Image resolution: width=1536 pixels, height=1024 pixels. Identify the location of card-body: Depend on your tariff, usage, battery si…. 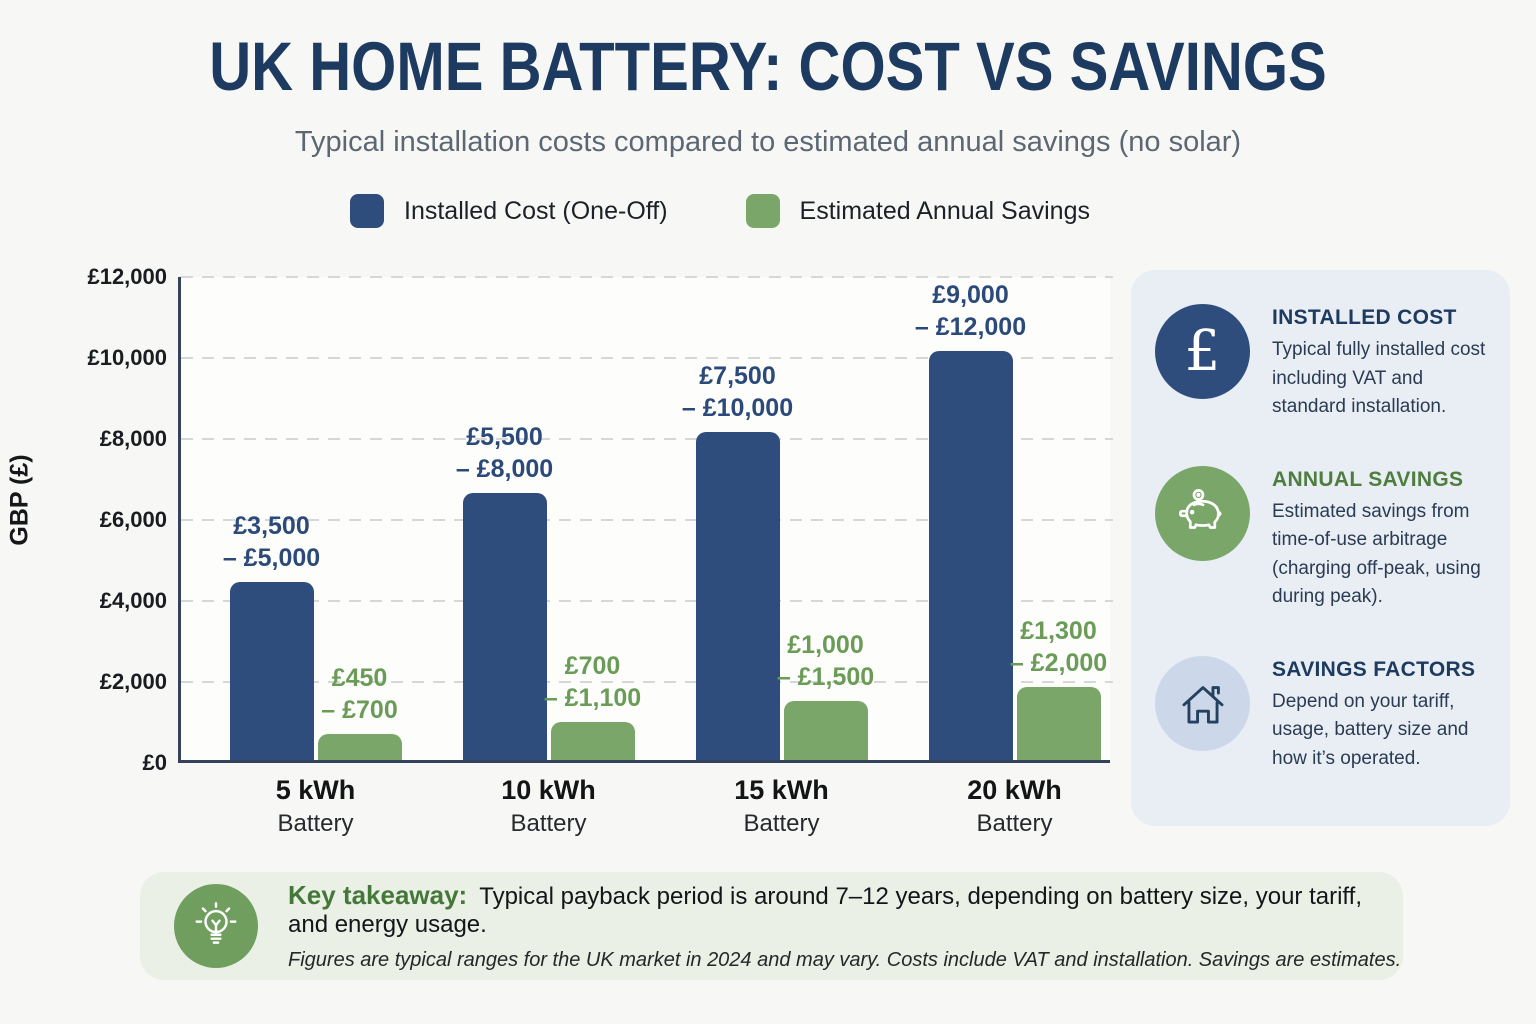
(1370, 729).